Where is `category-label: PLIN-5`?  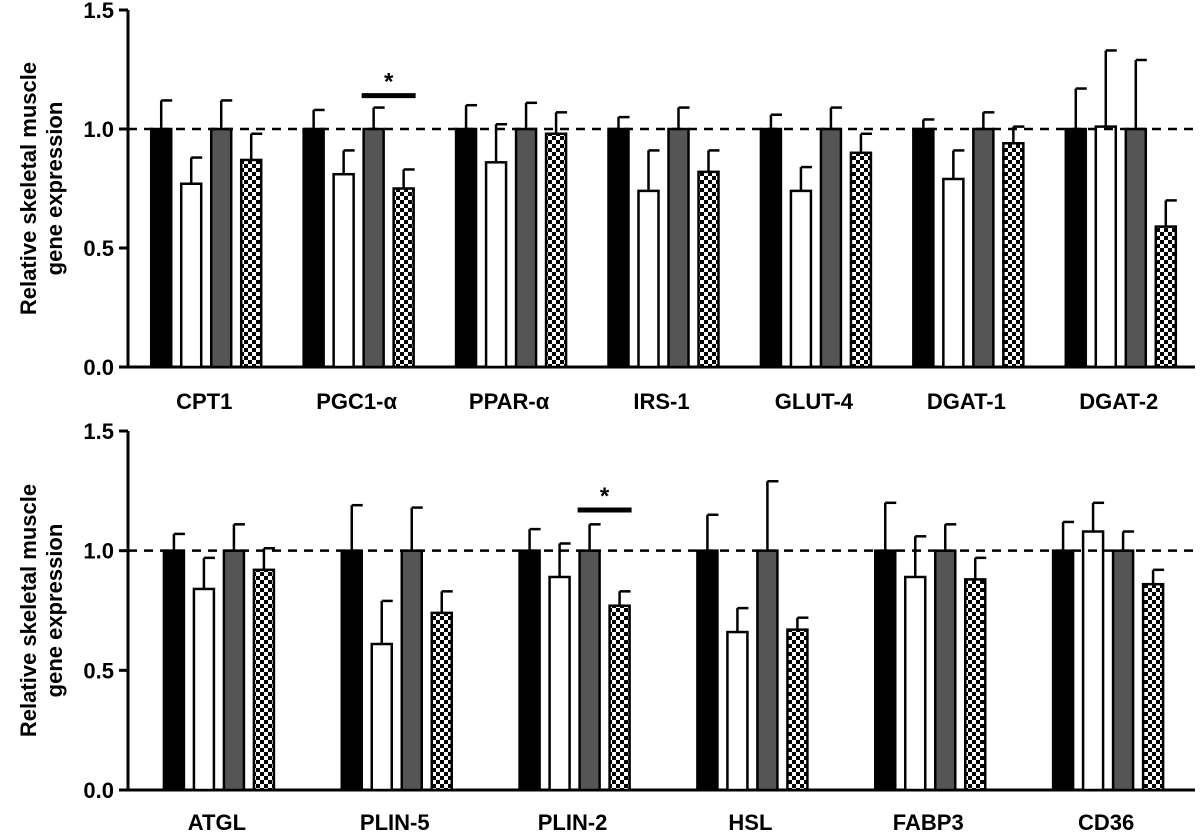 category-label: PLIN-5 is located at coordinates (395, 822).